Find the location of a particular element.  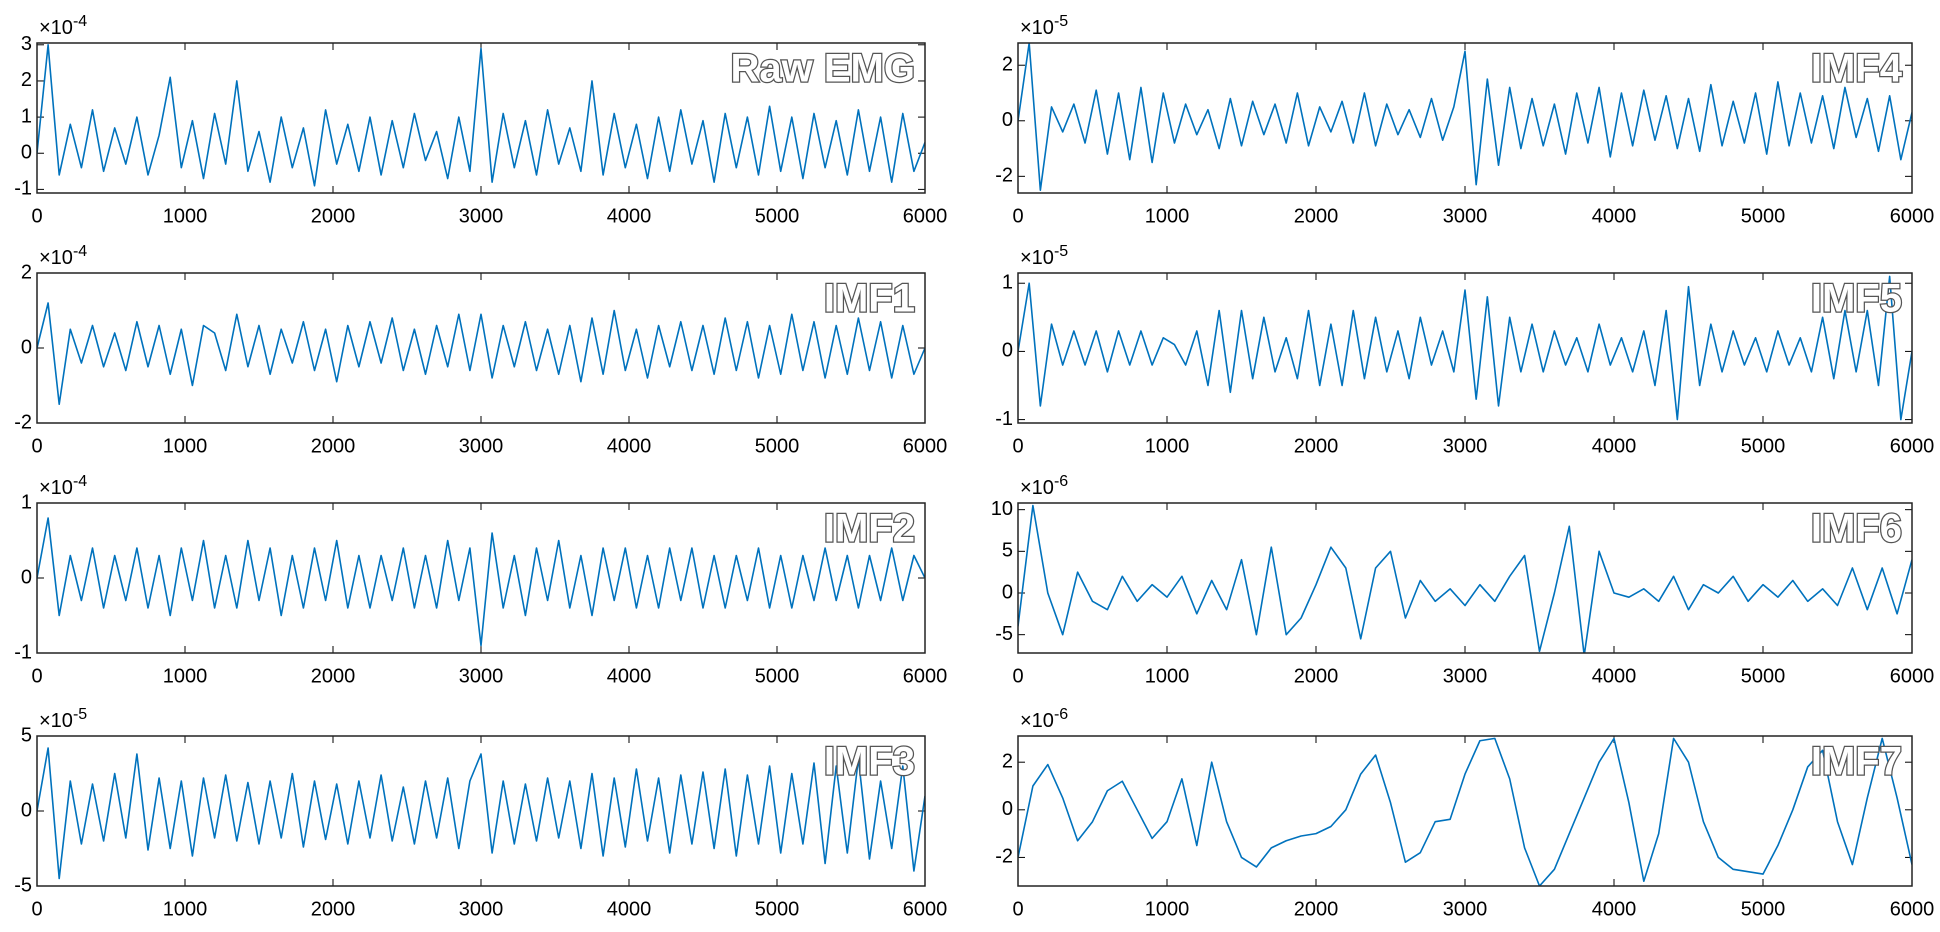

panel-label: IMF3 is located at coordinates (869, 762).